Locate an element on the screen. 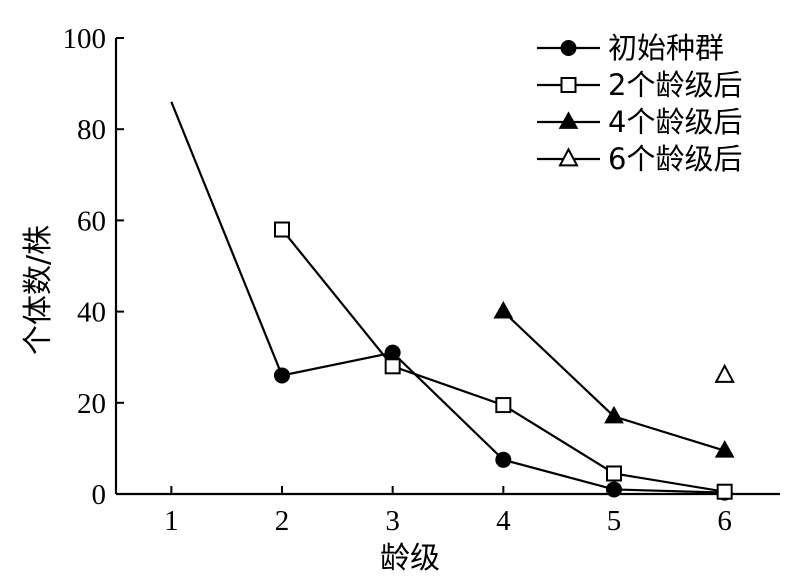  x-tick-label: 6 is located at coordinates (724, 521).